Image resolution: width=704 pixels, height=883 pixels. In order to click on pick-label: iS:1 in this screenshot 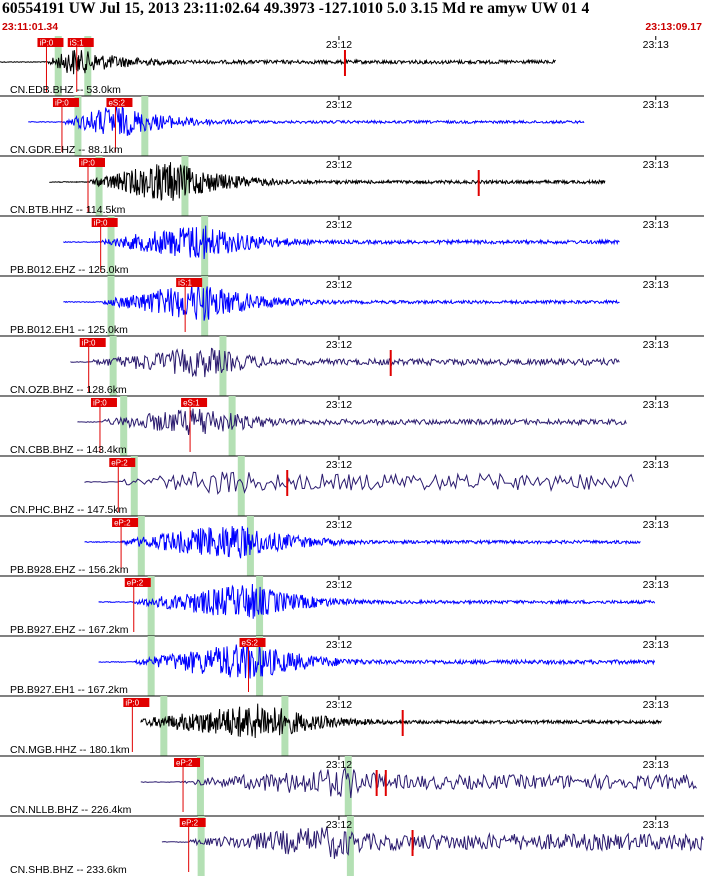, I will do `click(185, 283)`.